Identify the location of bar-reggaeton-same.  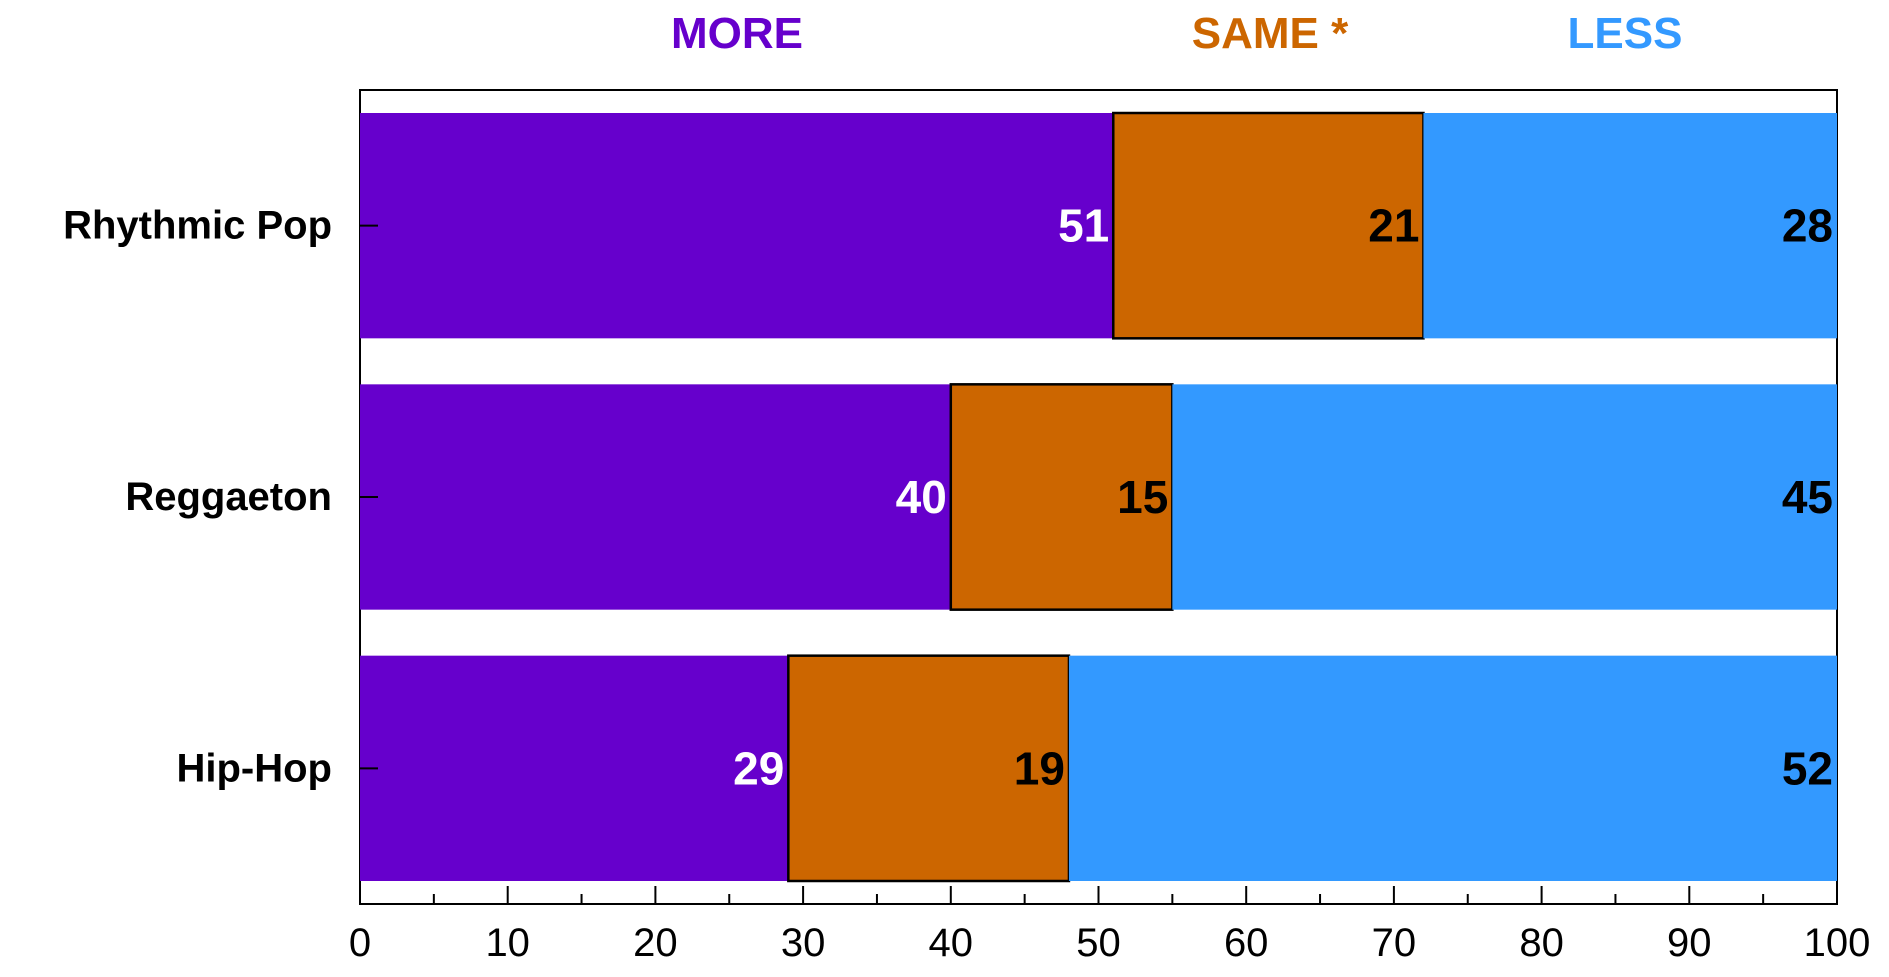
(1061, 497).